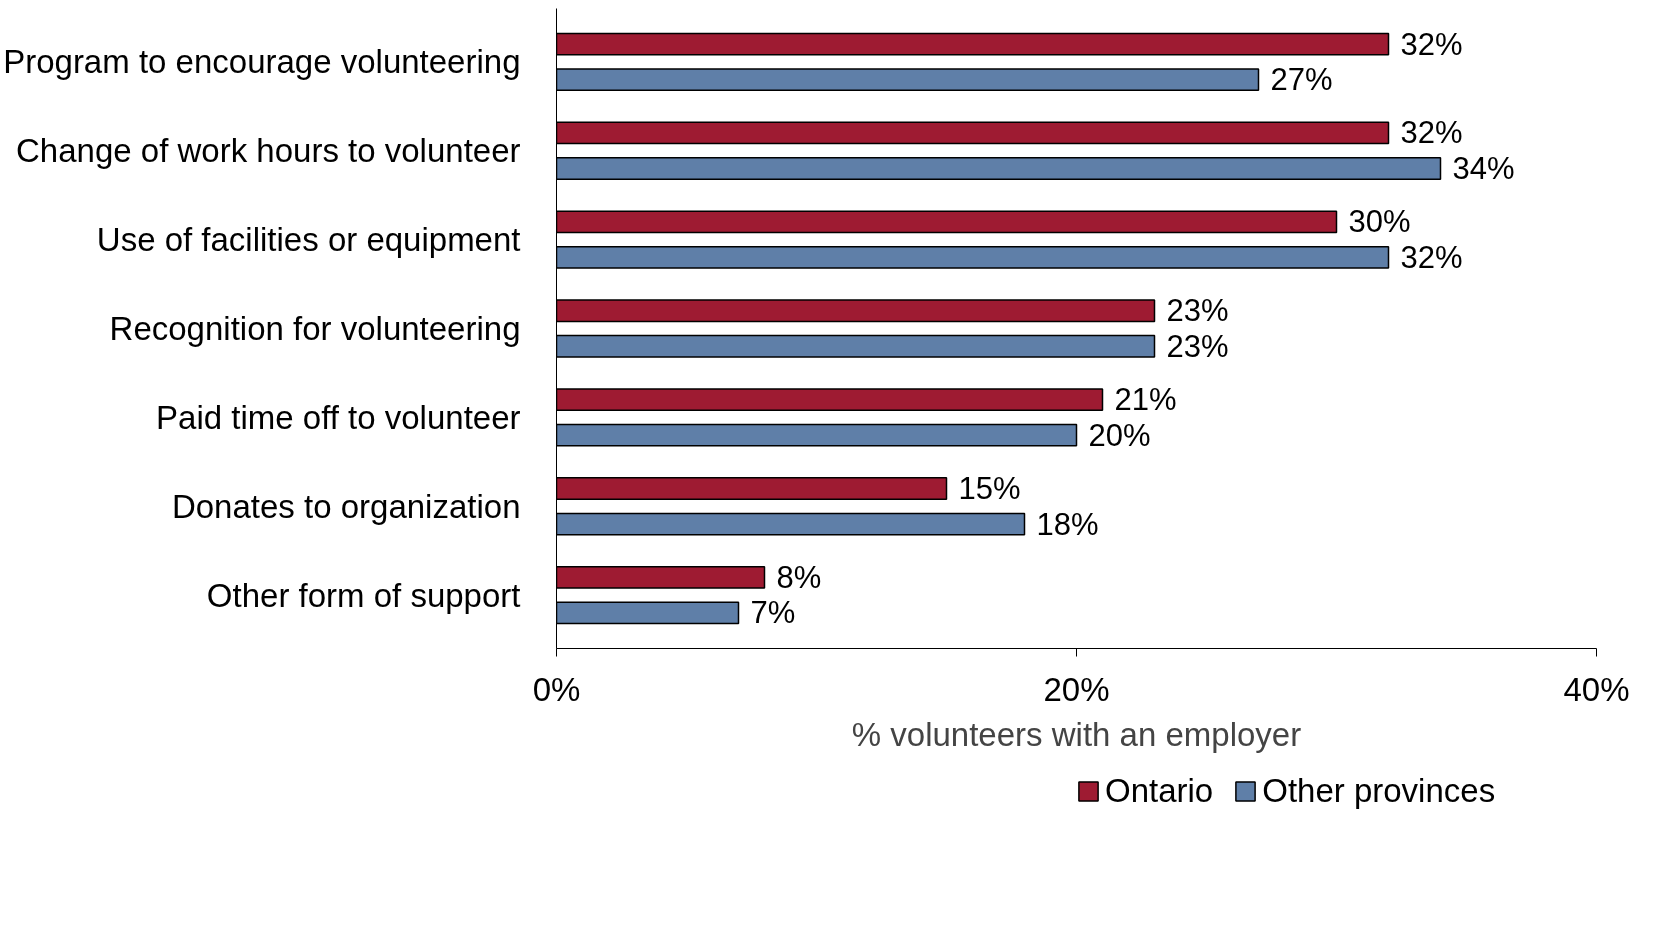 This screenshot has width=1665, height=952. What do you see at coordinates (1076, 689) in the screenshot?
I see `x-tick-label: 20%` at bounding box center [1076, 689].